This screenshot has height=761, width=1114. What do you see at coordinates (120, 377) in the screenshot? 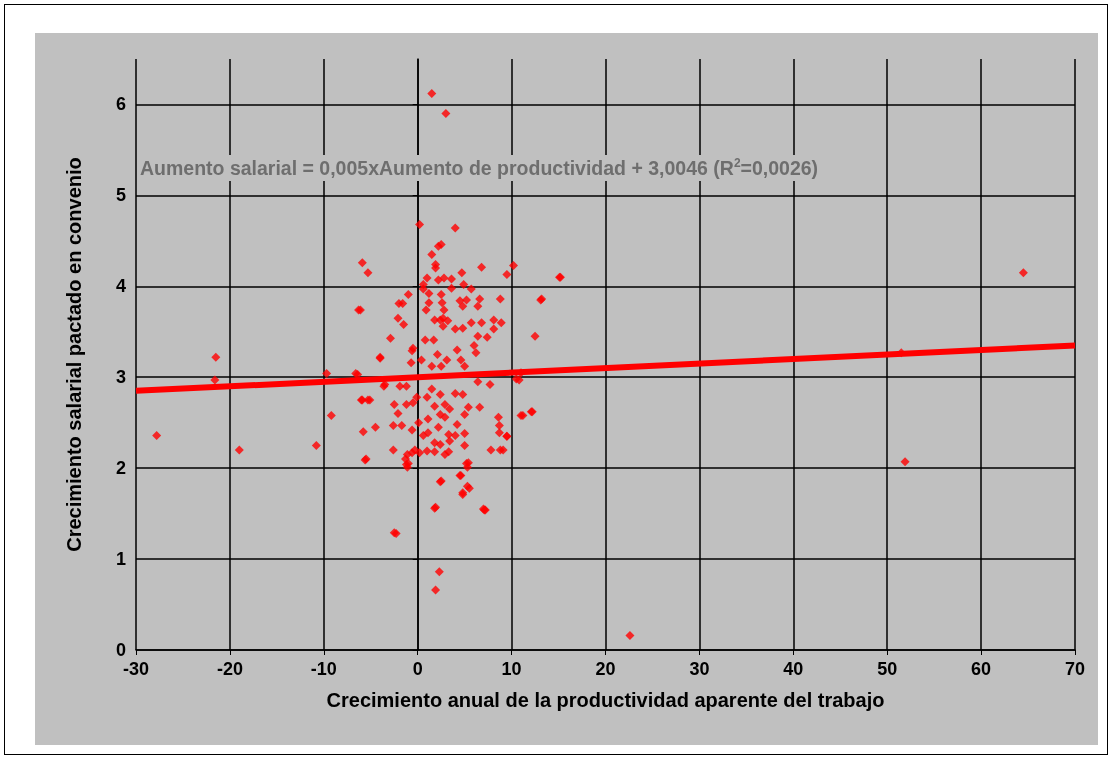
I see `y-tick-label: 3` at bounding box center [120, 377].